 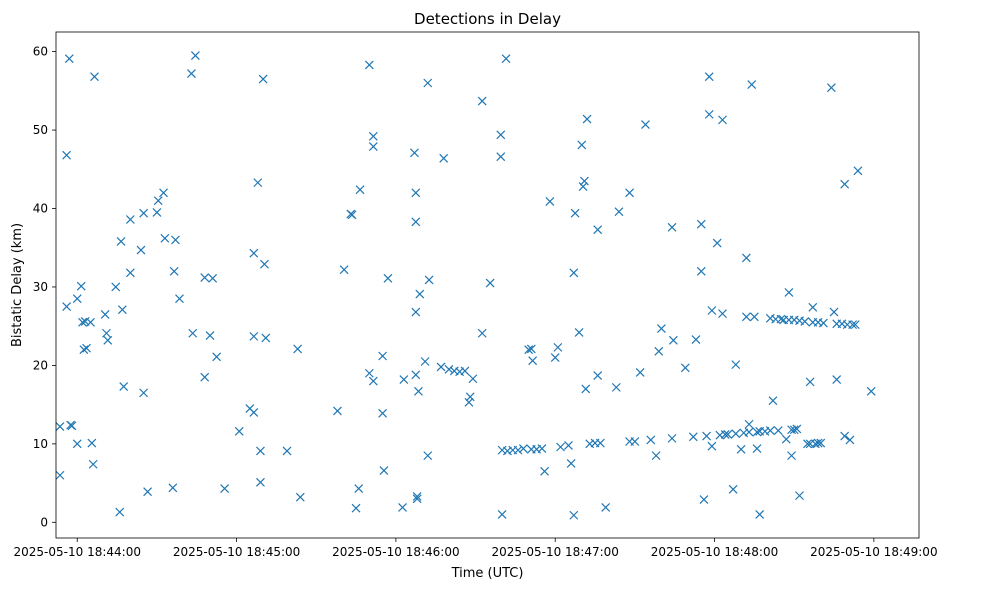 I want to click on x-tick-label: 2025-05-10 18:49:00, so click(x=873, y=552).